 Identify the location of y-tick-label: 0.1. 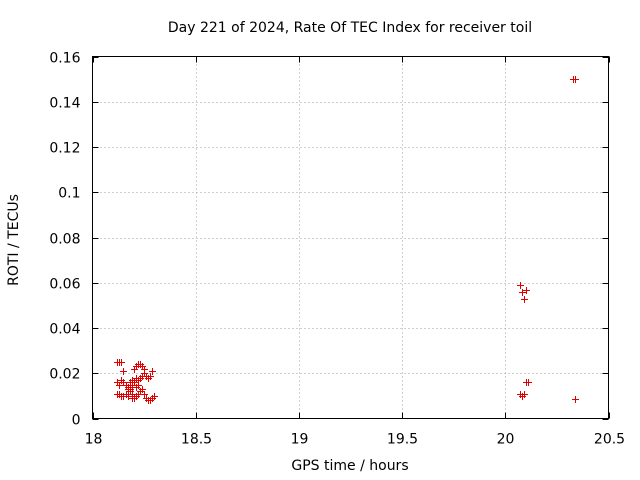
(69, 194).